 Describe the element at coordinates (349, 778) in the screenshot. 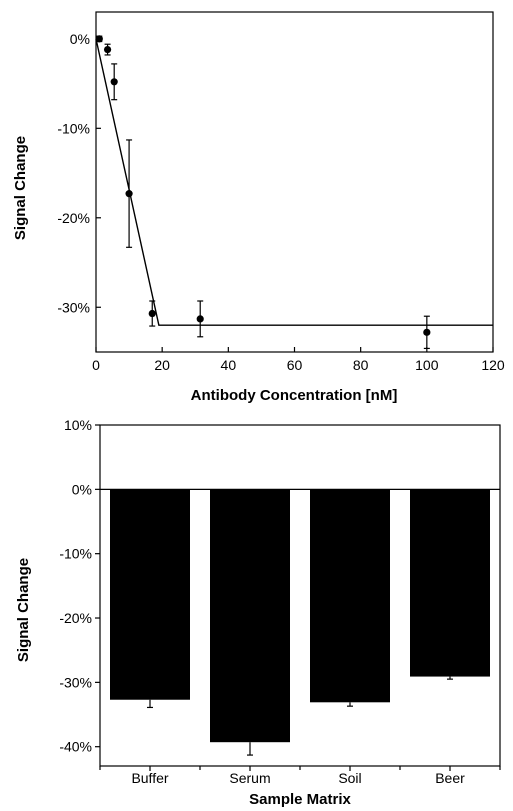

I see `bottom-x-tick-label: Soil` at that location.